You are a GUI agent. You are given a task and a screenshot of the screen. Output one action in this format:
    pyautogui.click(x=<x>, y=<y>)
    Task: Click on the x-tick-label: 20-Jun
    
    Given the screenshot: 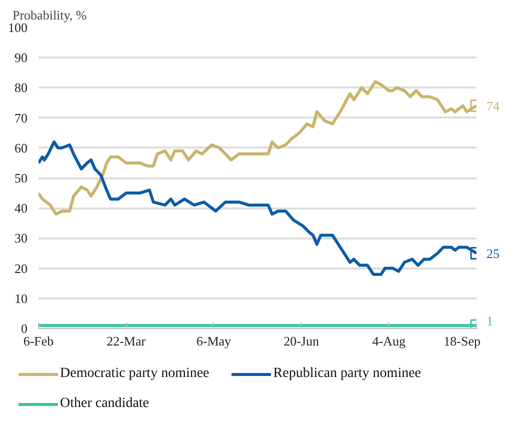 What is the action you would take?
    pyautogui.click(x=302, y=341)
    